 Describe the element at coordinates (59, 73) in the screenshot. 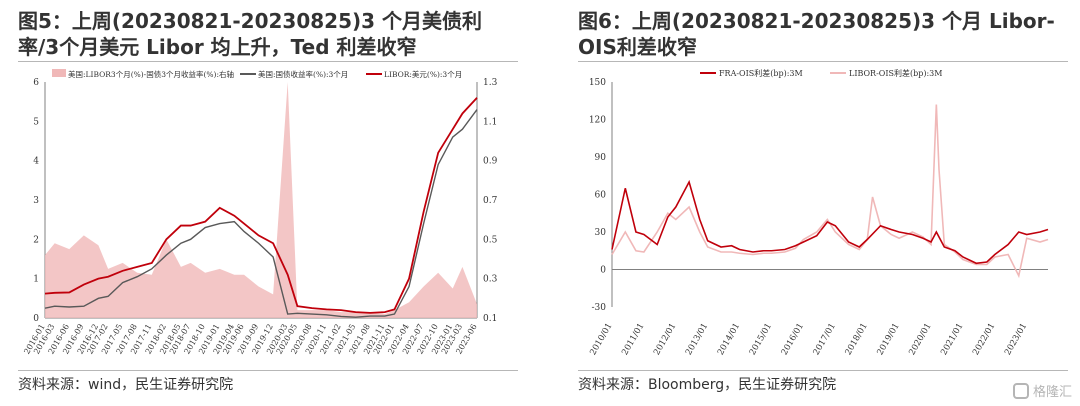

I see `legend-swatch` at that location.